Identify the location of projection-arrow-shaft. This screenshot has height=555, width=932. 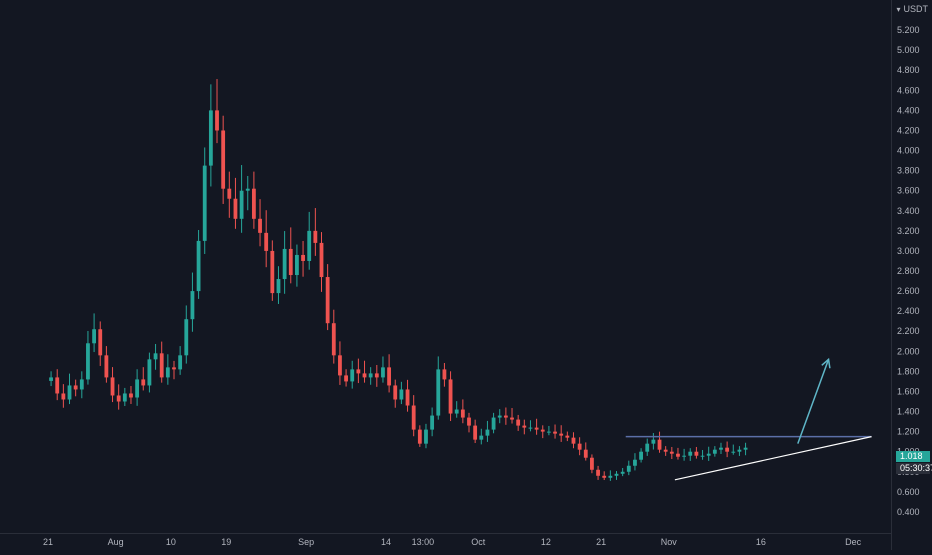
(813, 401).